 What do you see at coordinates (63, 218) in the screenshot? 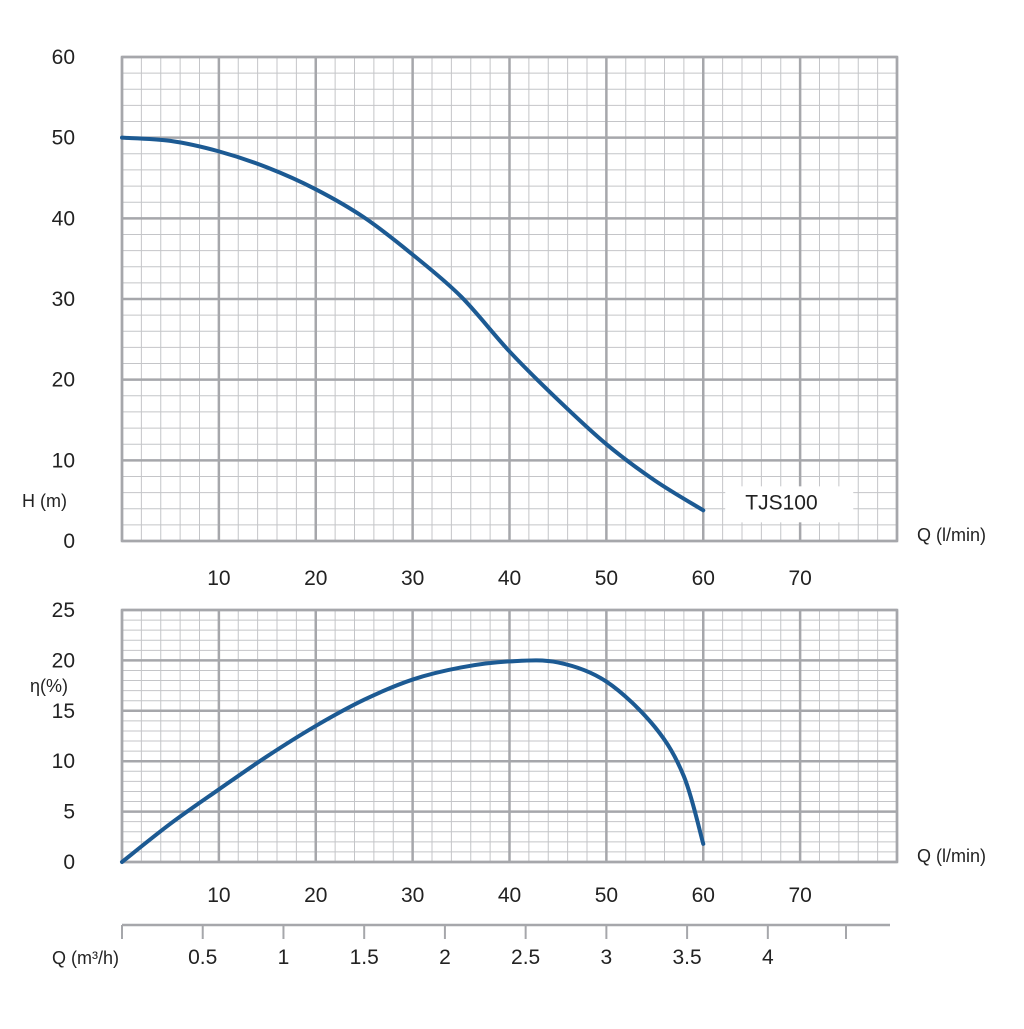
I see `y-tick-label: 40` at bounding box center [63, 218].